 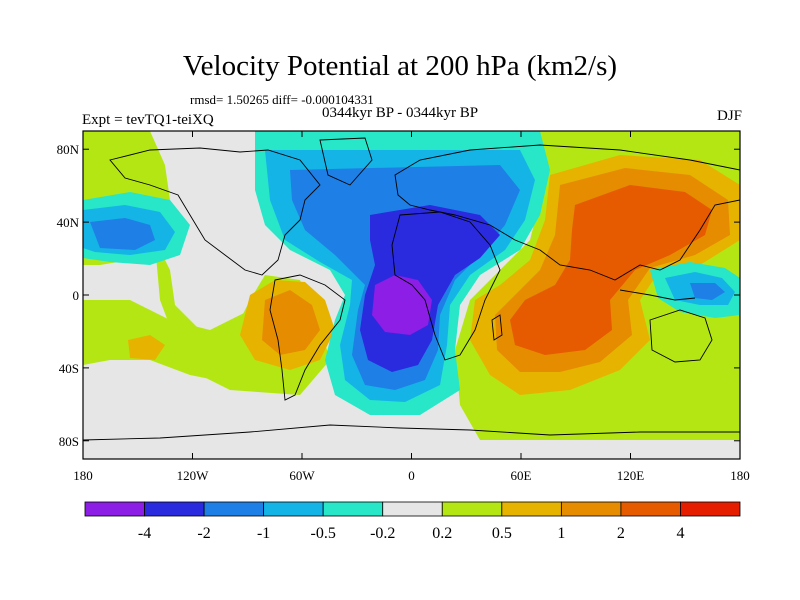 I want to click on fill-neg-4-central, so click(x=402, y=305).